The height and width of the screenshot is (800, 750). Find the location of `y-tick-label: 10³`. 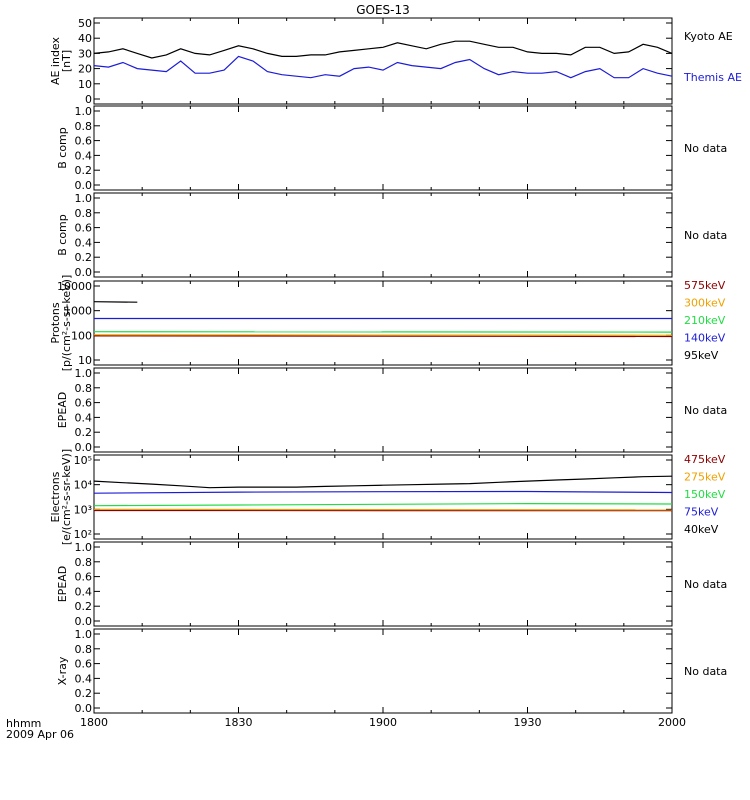

y-tick-label: 10³ is located at coordinates (83, 509).